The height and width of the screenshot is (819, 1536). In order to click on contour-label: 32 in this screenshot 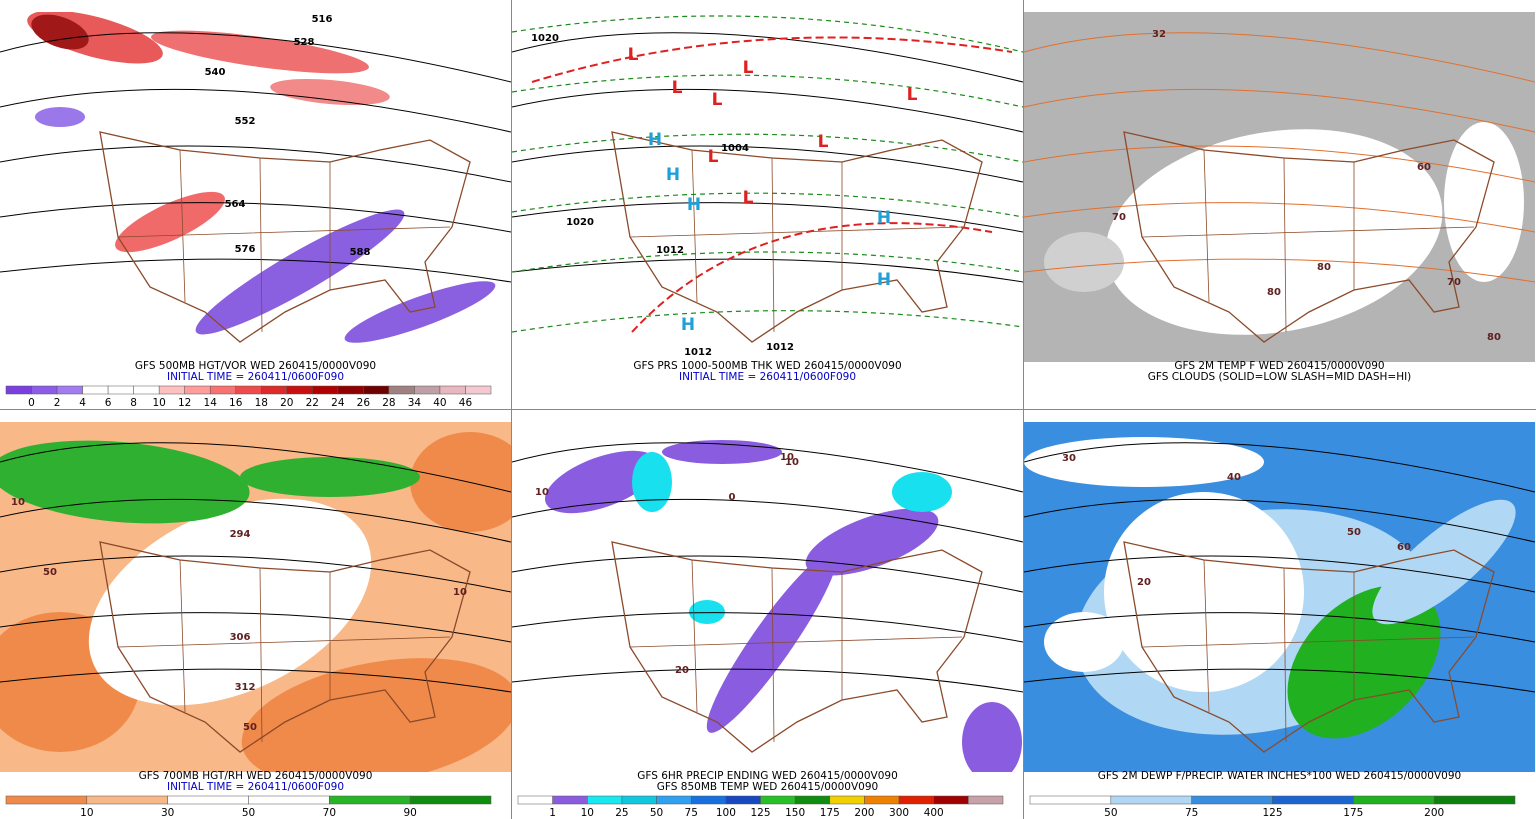, I will do `click(1159, 34)`.